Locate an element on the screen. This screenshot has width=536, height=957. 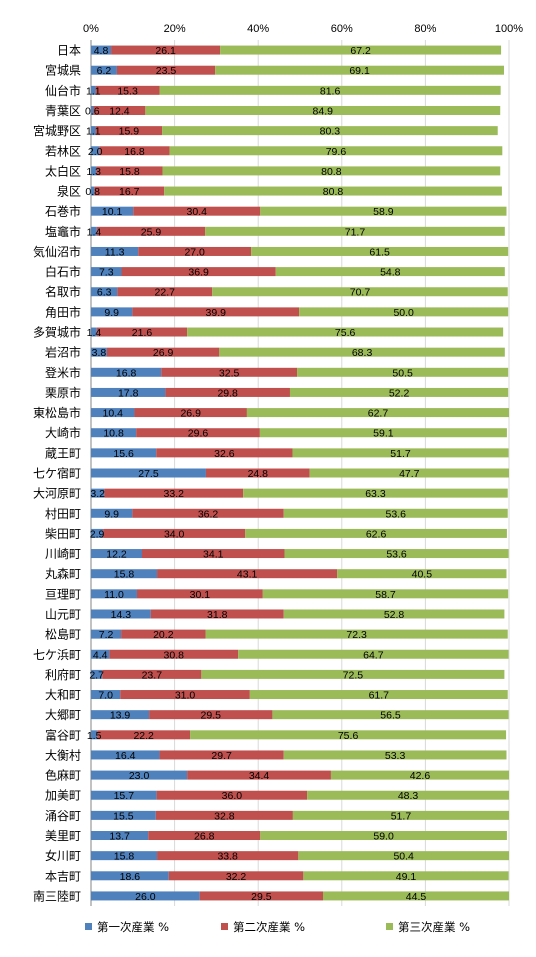
category-label: 富谷町 is located at coordinates (63, 734).